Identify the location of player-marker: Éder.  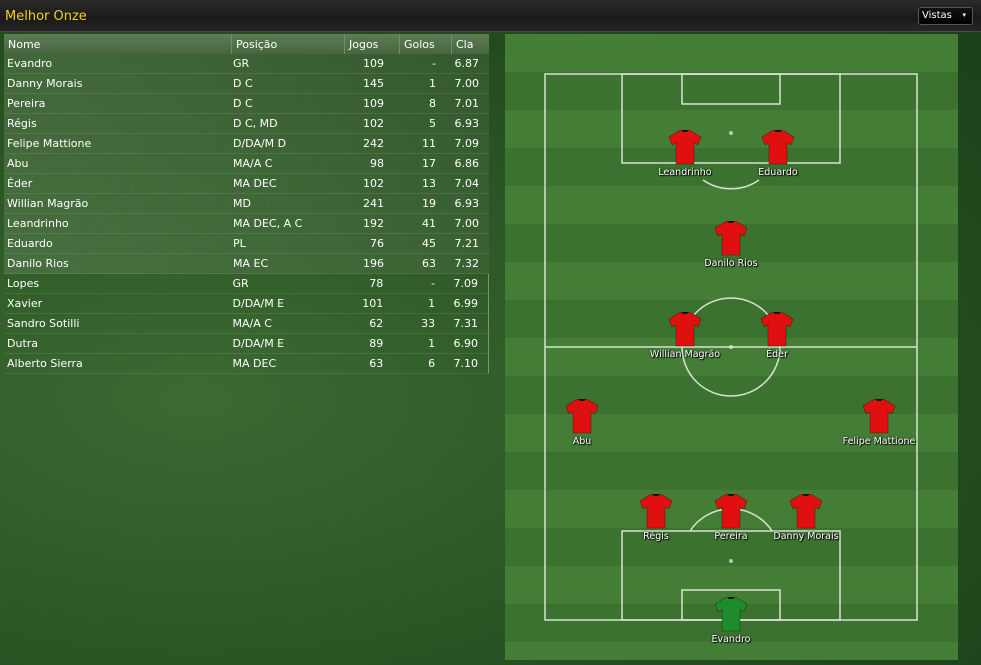
(777, 336).